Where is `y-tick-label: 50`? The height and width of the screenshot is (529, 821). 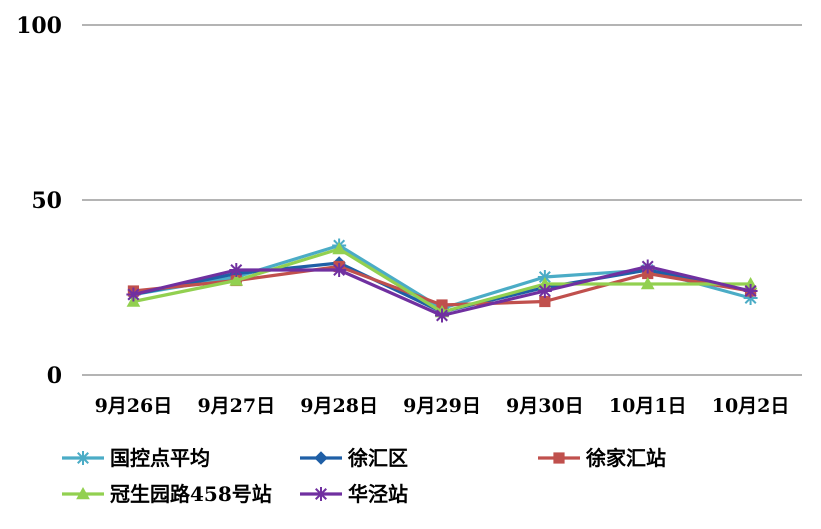 y-tick-label: 50 is located at coordinates (46, 201).